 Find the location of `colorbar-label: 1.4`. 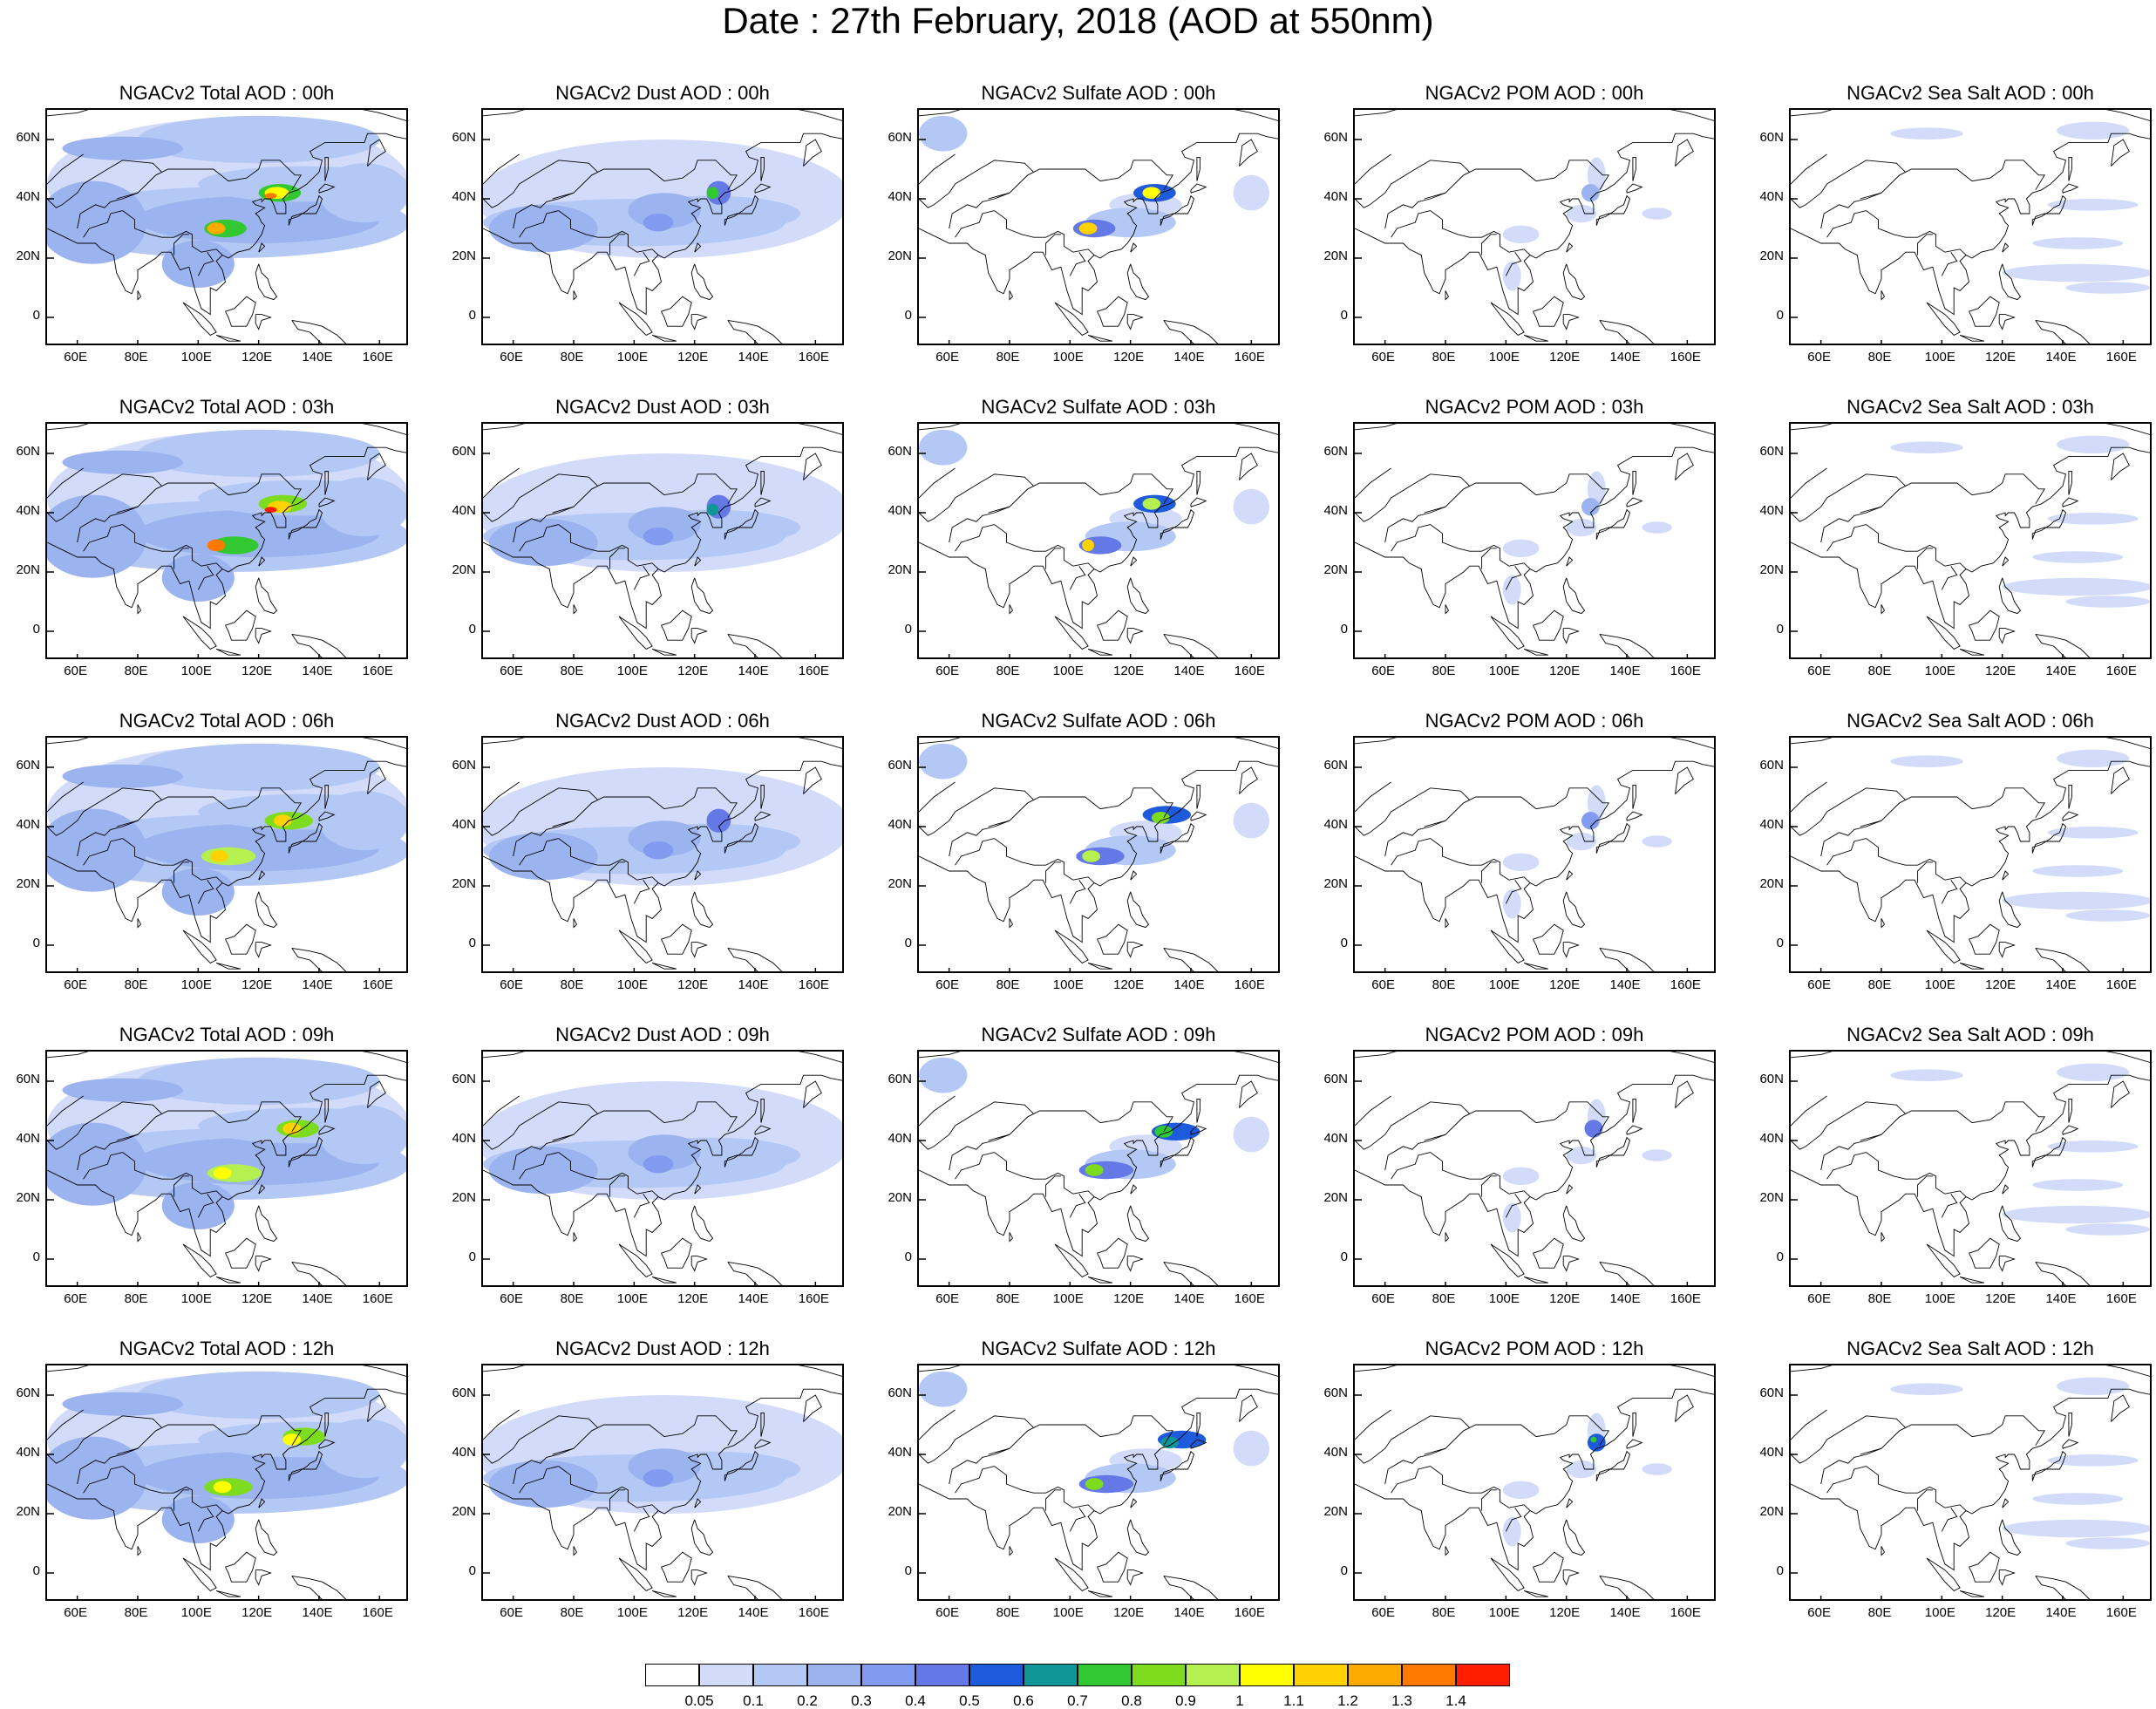

colorbar-label: 1.4 is located at coordinates (1455, 1700).